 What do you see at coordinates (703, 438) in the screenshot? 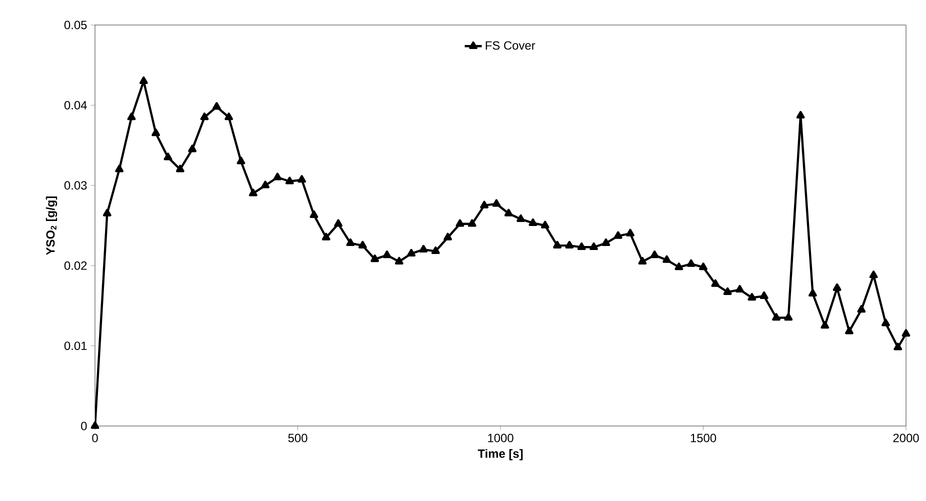
I see `x-tick-label: 1500` at bounding box center [703, 438].